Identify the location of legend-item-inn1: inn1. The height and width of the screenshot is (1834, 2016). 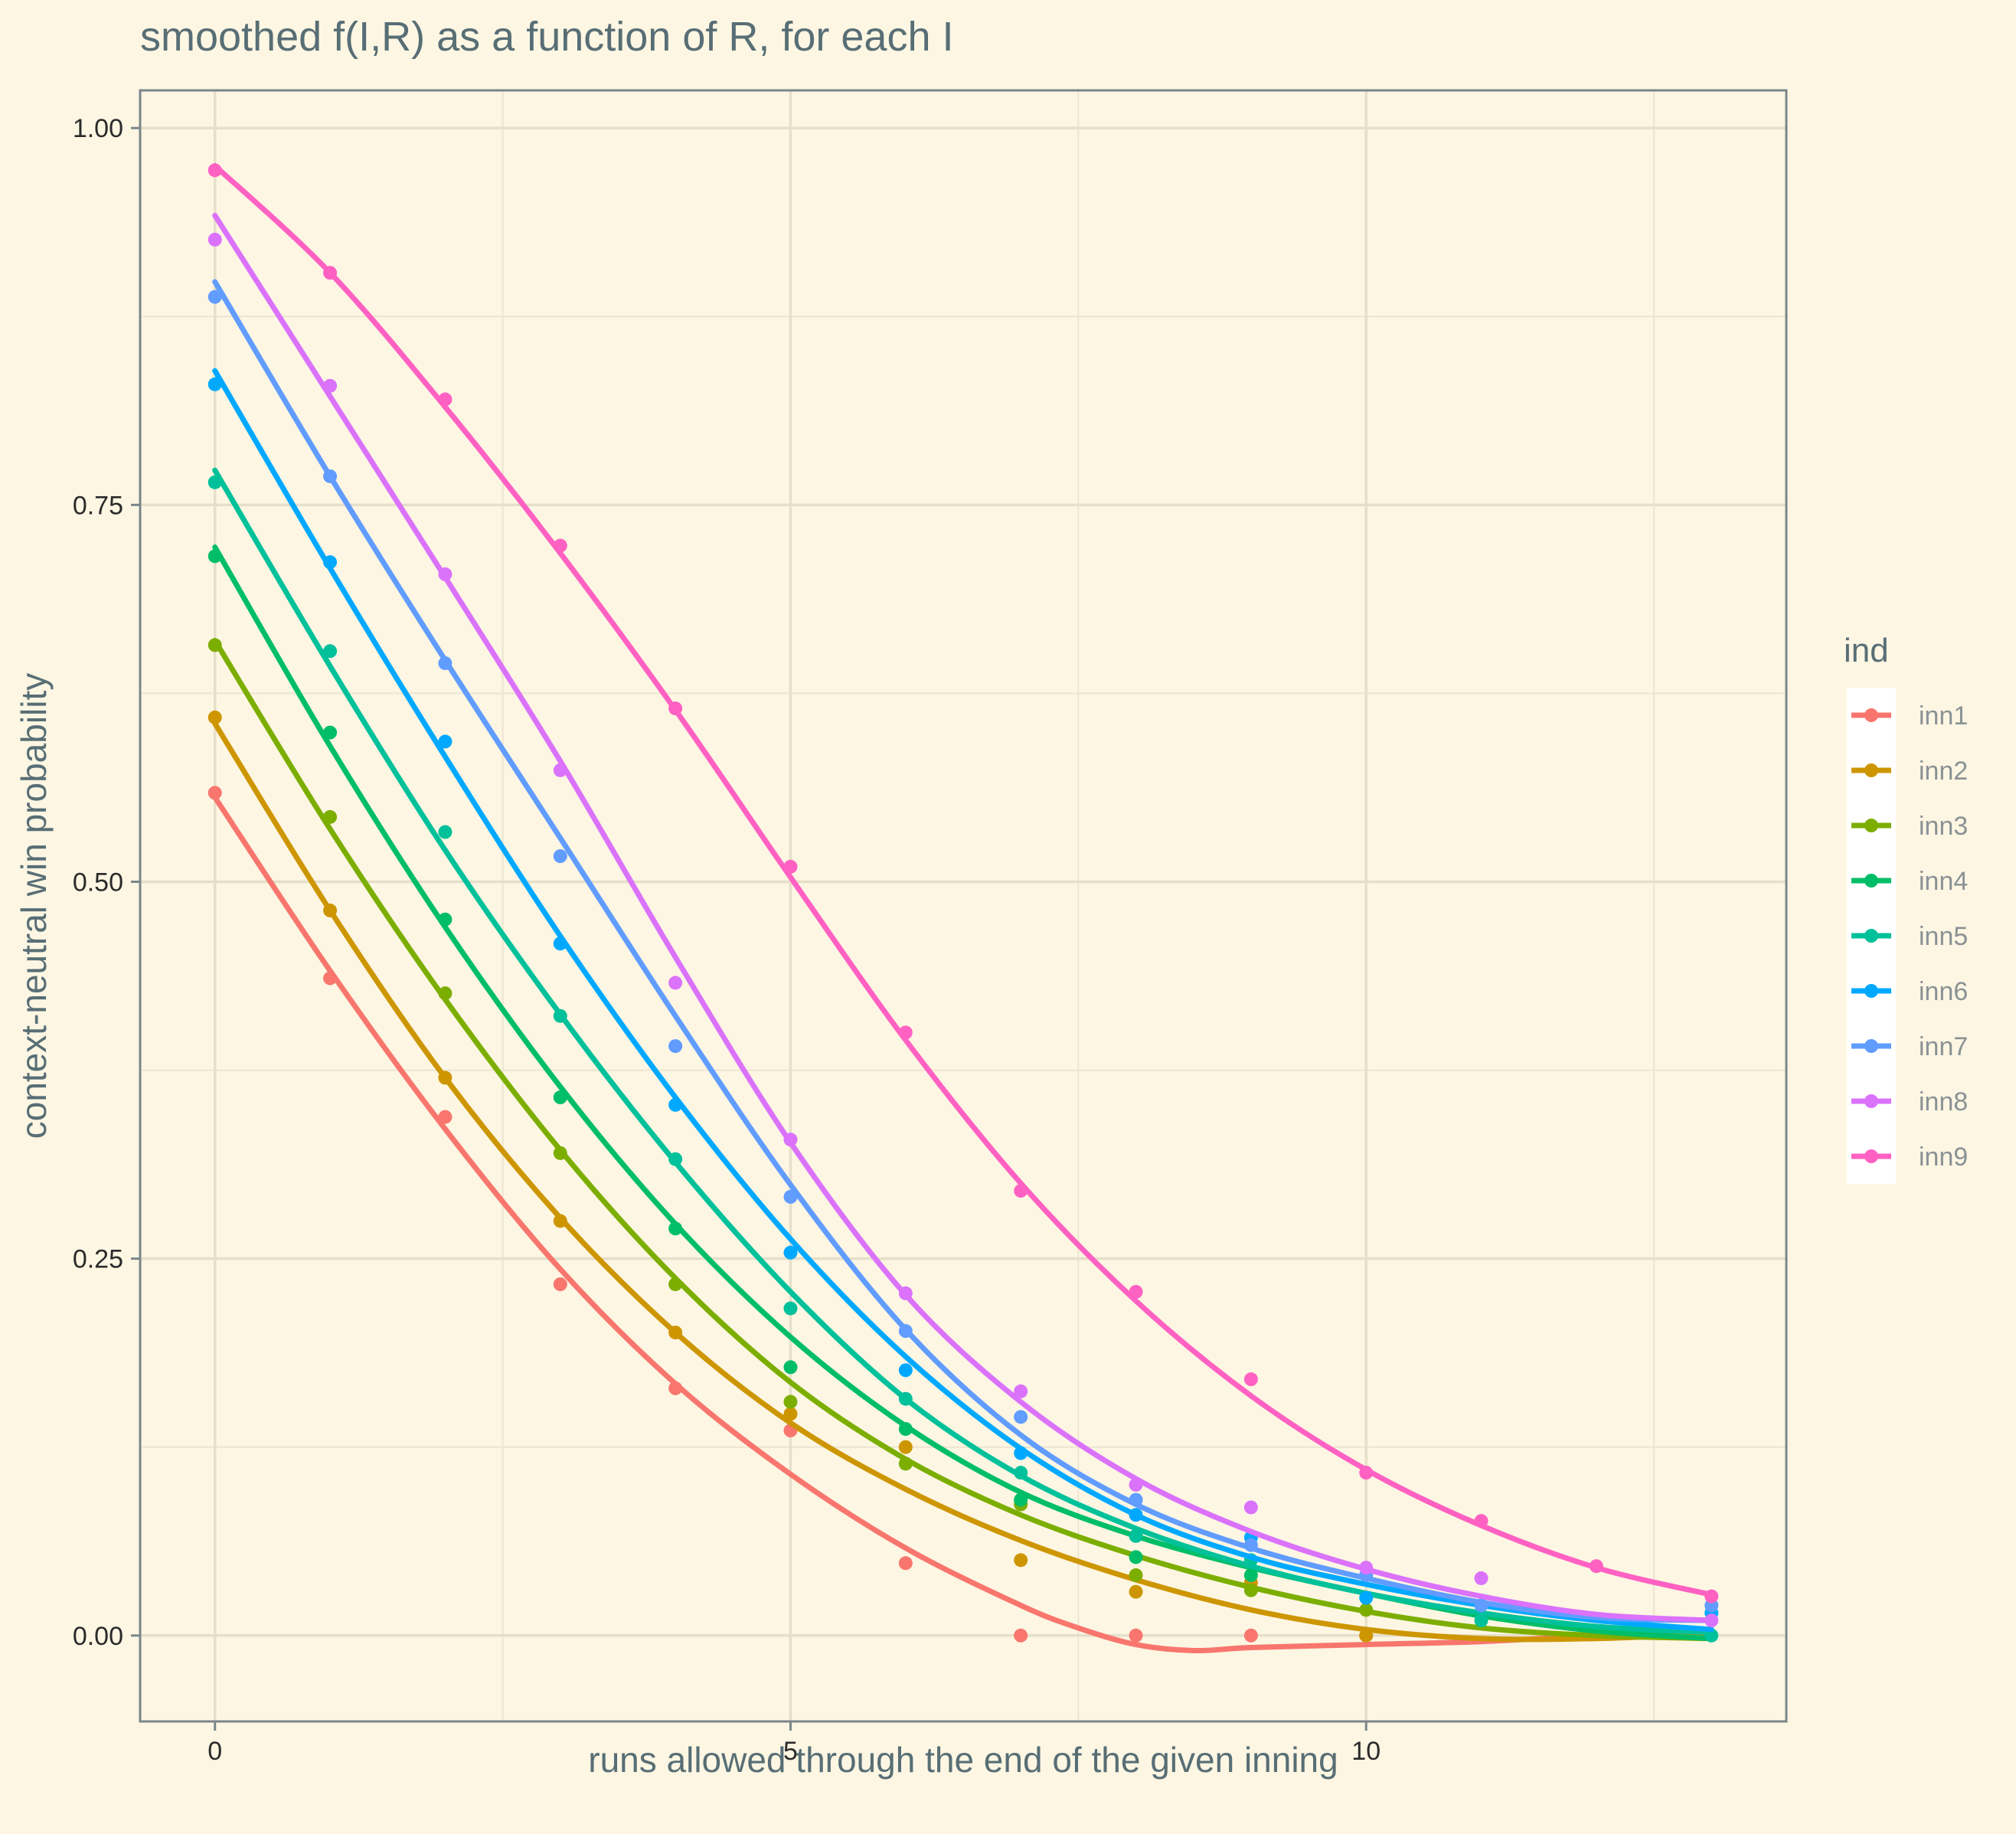
(1907, 715).